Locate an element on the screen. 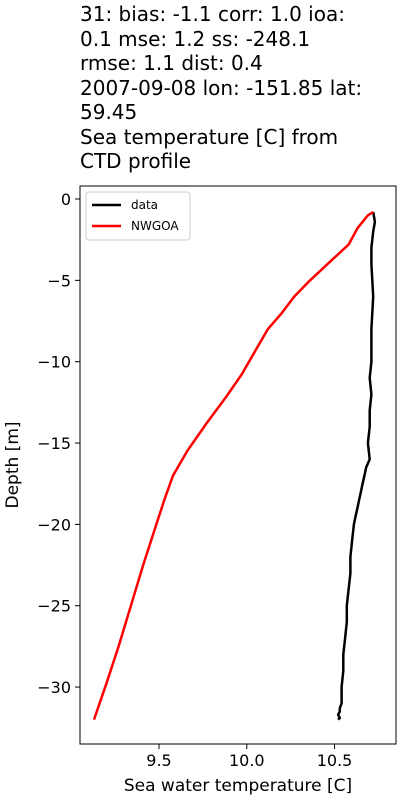 The image size is (400, 800). title-line: rmse: 1.1 dist: 0.4 is located at coordinates (171, 63).